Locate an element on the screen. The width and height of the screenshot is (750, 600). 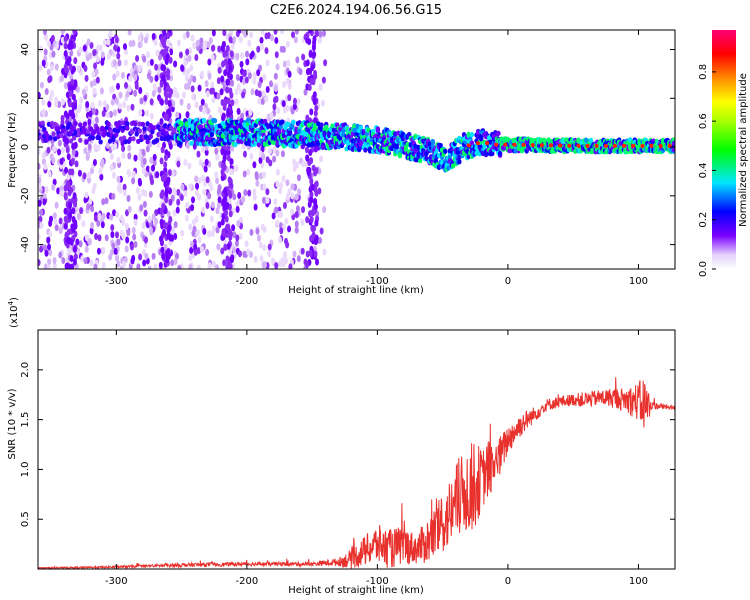
snr-scale-note: (x104) is located at coordinates (13, 312).